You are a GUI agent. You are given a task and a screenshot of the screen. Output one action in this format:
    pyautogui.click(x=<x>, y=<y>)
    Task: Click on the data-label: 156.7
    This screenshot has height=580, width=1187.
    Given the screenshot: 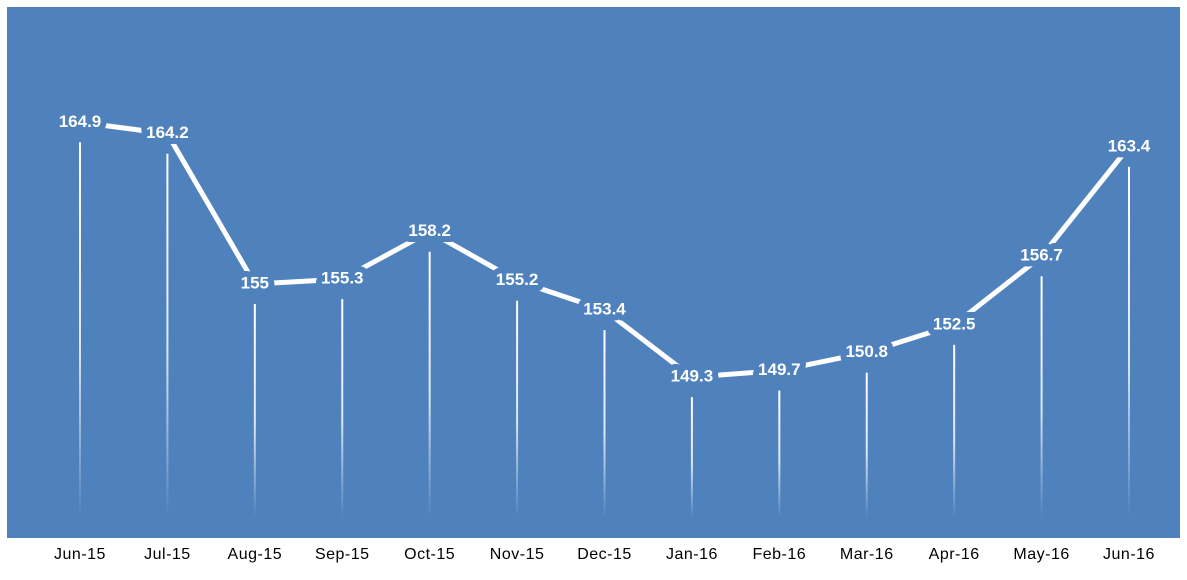 What is the action you would take?
    pyautogui.click(x=1041, y=255)
    